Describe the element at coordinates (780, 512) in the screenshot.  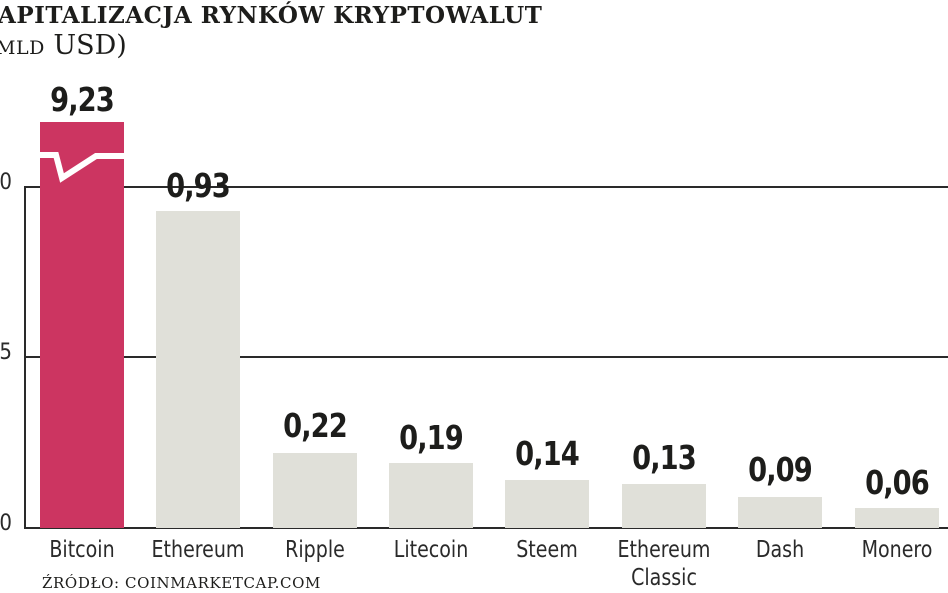
I see `bar-dash` at that location.